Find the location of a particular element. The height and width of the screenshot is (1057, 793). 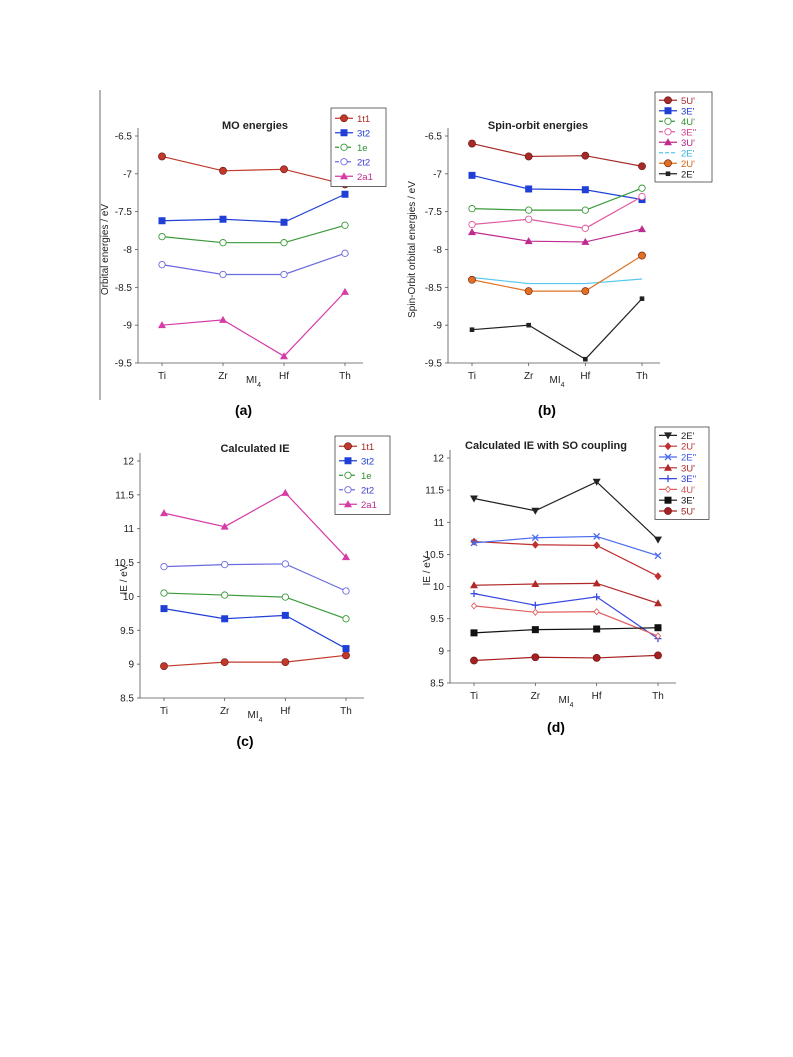

x-axis-label: MI4 is located at coordinates (565, 702).